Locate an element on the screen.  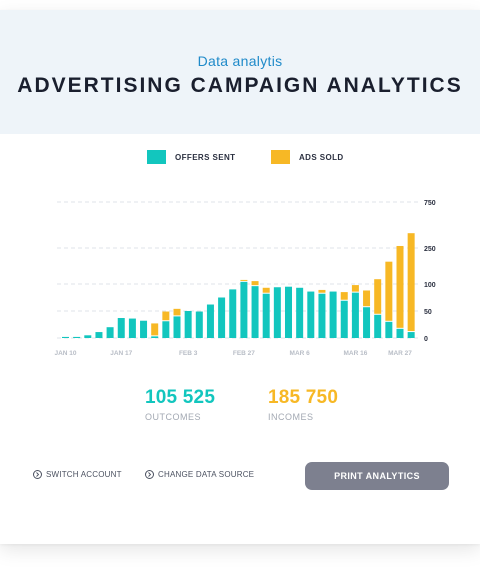
x-tick-label: JAN 17 is located at coordinates (121, 353).